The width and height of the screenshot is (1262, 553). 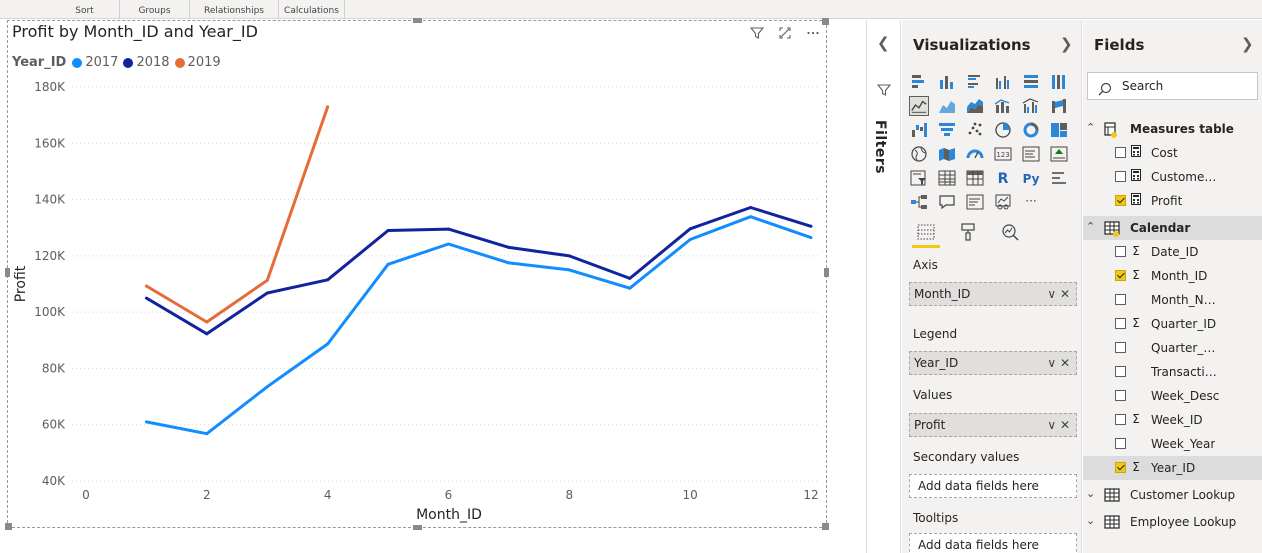 What do you see at coordinates (146, 62) in the screenshot?
I see `legend-item-2018: 2018` at bounding box center [146, 62].